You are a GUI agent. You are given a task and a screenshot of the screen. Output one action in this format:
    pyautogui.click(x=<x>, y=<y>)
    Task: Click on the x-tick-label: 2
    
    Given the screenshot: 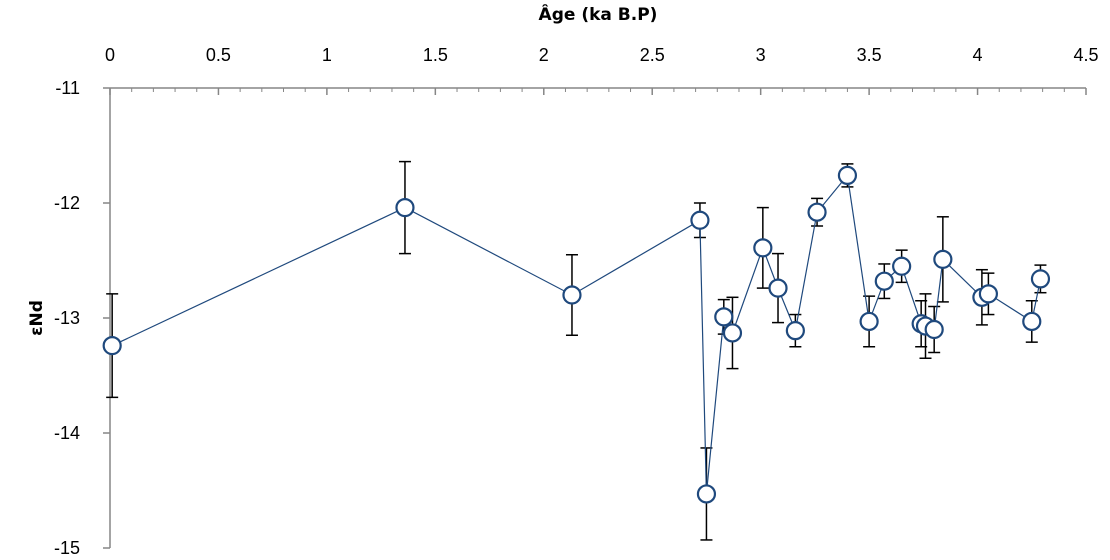 What is the action you would take?
    pyautogui.click(x=544, y=55)
    